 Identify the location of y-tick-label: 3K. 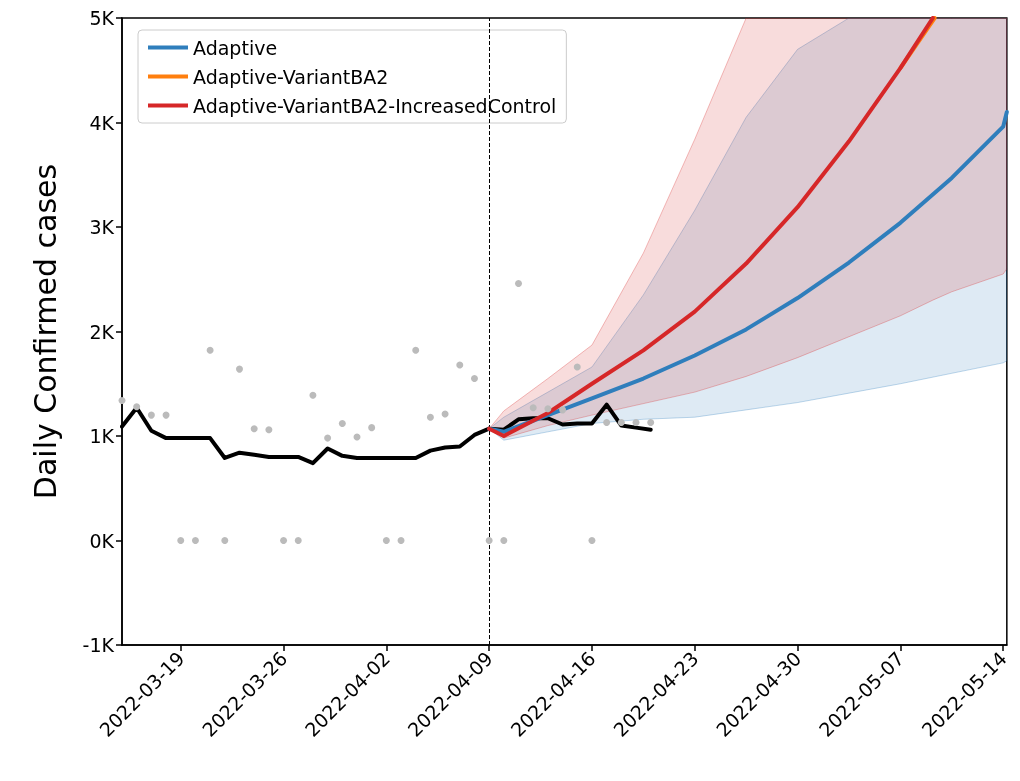
(102, 227).